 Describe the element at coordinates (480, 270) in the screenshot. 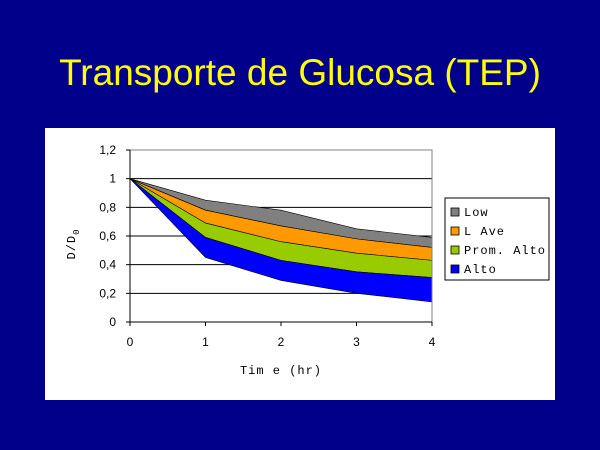

I see `legend-label: Alto` at that location.